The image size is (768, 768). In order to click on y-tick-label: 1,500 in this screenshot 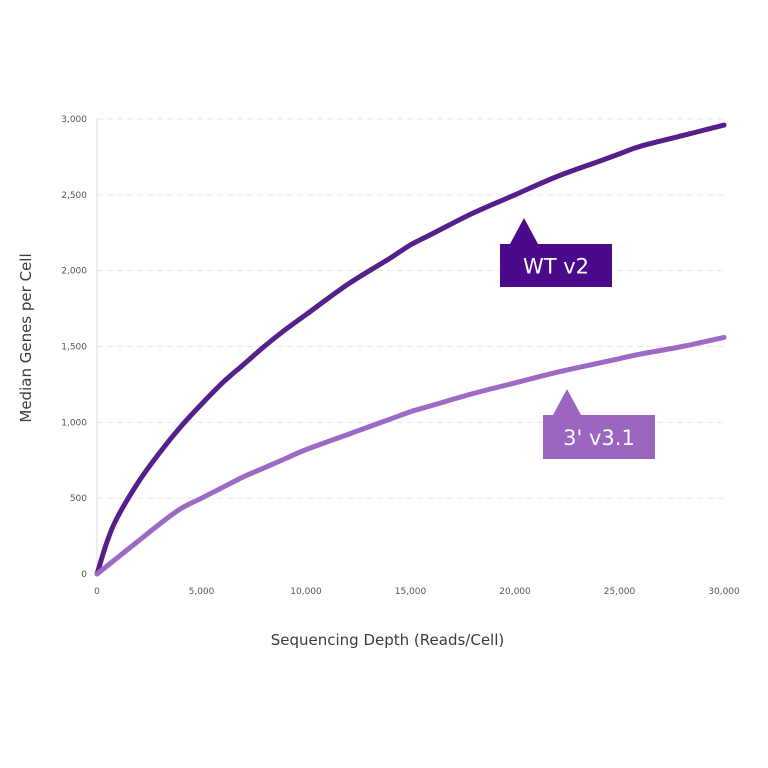, I will do `click(74, 348)`.